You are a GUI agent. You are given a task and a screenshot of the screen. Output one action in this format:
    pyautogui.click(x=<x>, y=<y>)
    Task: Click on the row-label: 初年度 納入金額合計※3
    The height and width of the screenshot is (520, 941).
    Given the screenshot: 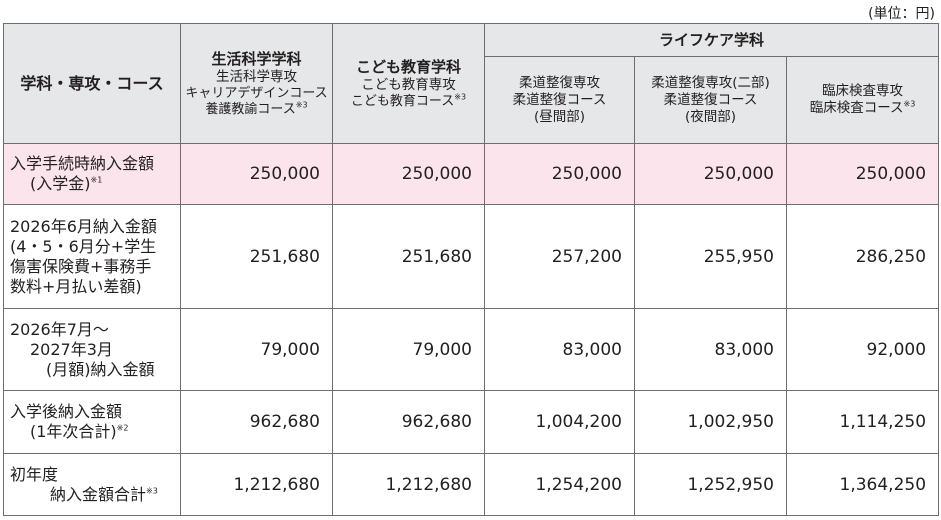 What is the action you would take?
    pyautogui.click(x=92, y=484)
    